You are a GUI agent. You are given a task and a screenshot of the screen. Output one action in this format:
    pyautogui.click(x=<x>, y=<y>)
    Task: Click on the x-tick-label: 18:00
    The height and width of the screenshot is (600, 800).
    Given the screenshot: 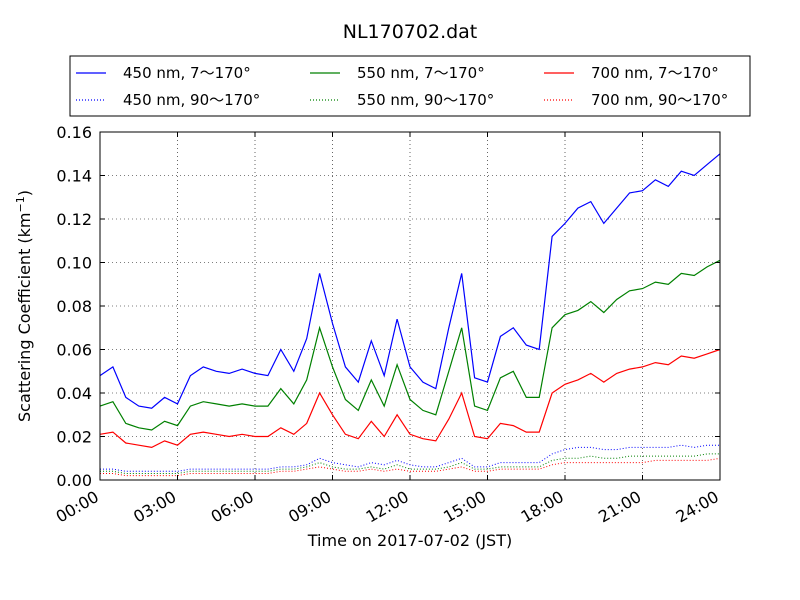 What is the action you would take?
    pyautogui.click(x=542, y=507)
    